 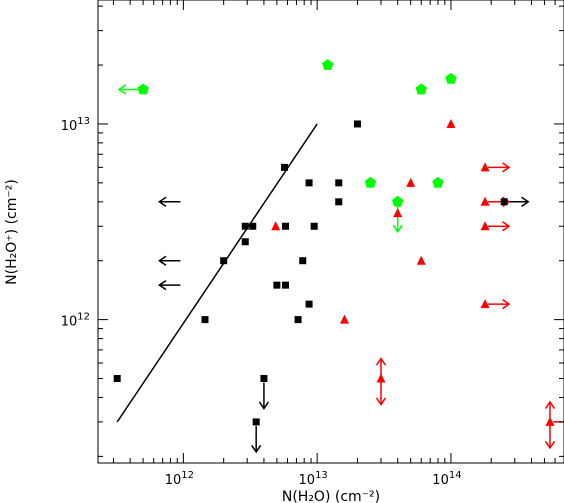 I want to click on y-tick-label: 1012, so click(x=75, y=321).